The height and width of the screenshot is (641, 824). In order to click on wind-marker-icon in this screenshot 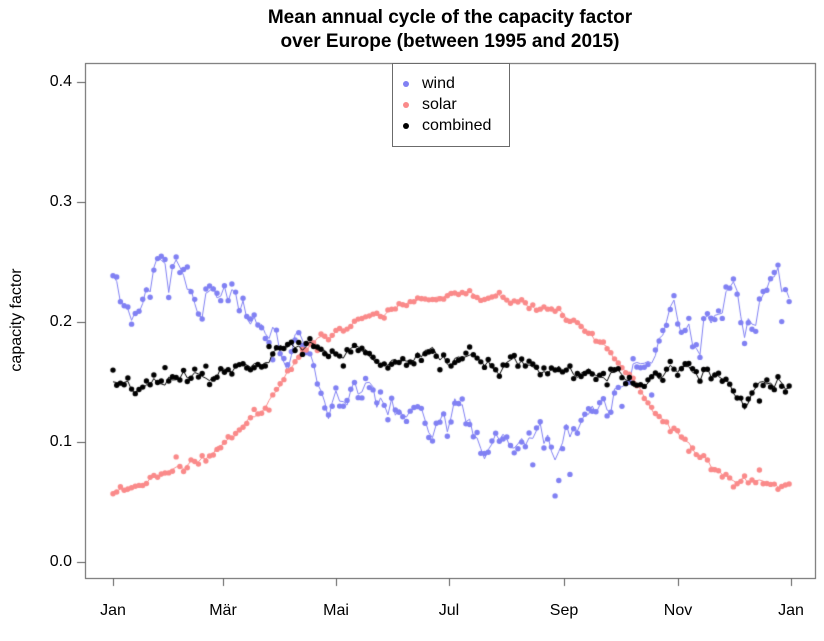, I will do `click(406, 83)`.